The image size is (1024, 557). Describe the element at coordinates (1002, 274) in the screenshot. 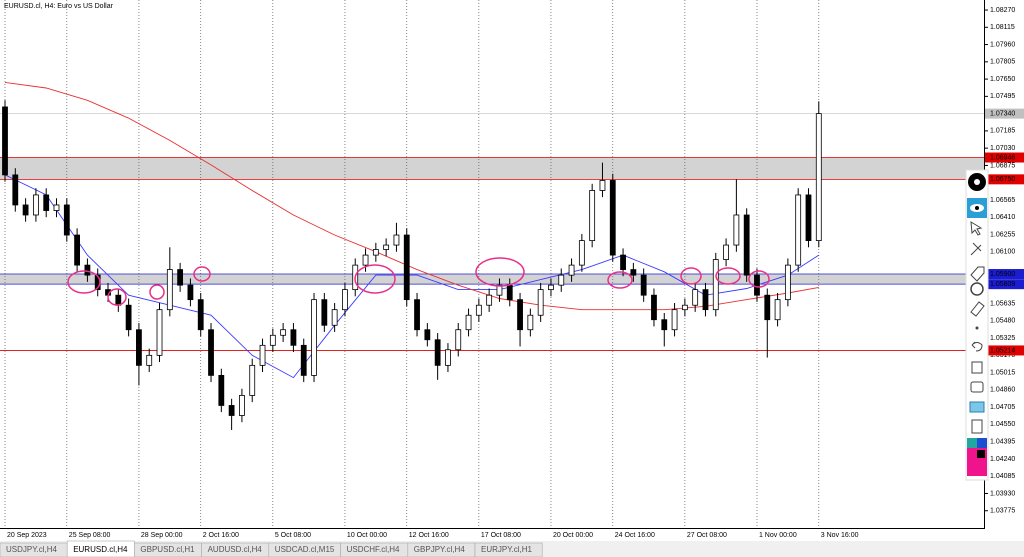

I see `level-label: 1.05900` at that location.